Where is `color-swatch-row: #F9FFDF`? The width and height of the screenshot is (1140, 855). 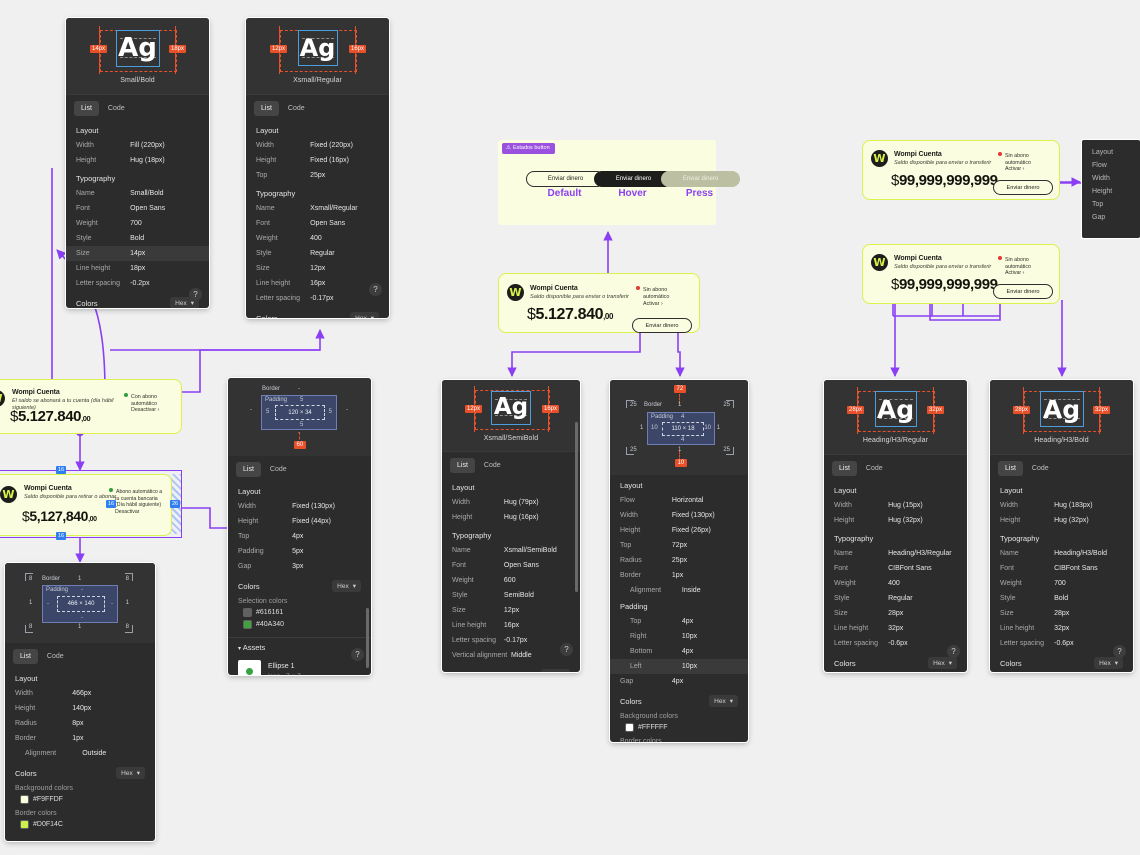
color-swatch-row: #F9FFDF is located at coordinates (80, 800).